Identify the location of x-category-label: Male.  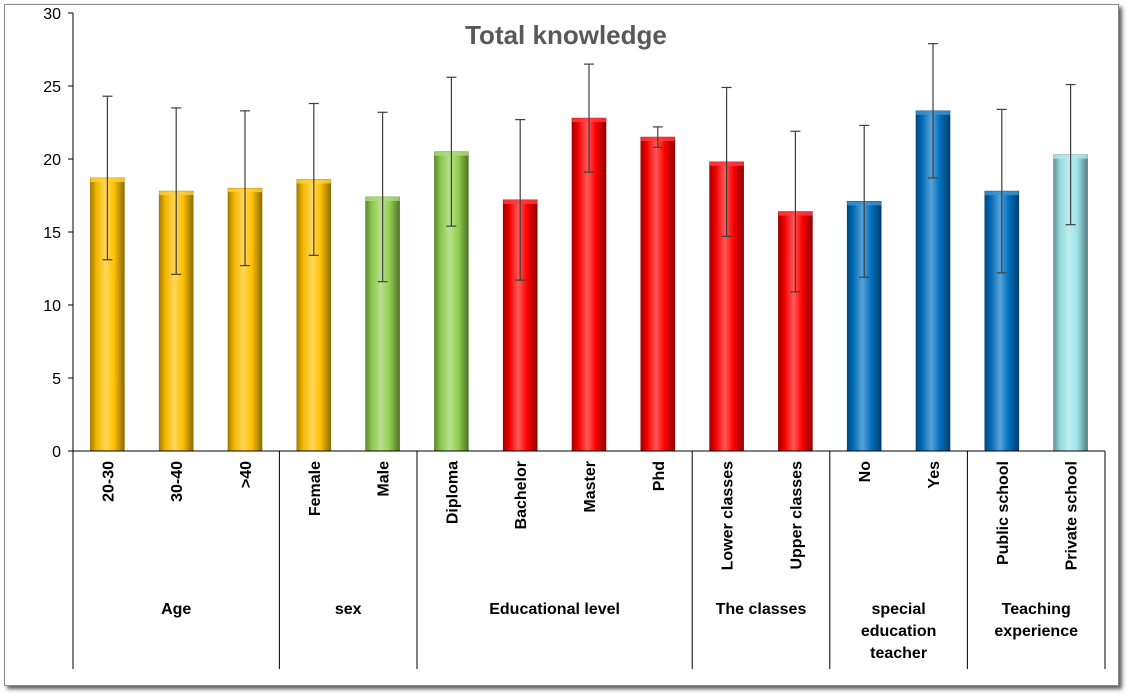
(384, 479).